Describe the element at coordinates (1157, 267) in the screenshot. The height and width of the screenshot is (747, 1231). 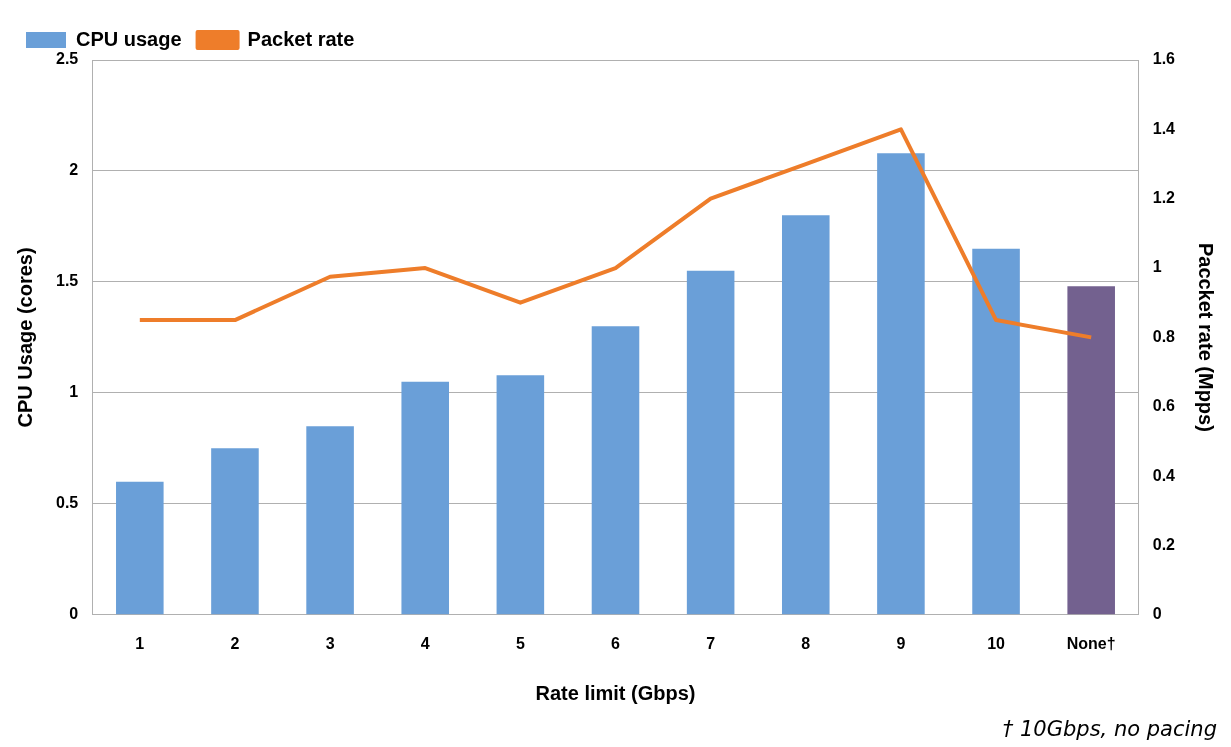
I see `y2-tick-label: 1` at that location.